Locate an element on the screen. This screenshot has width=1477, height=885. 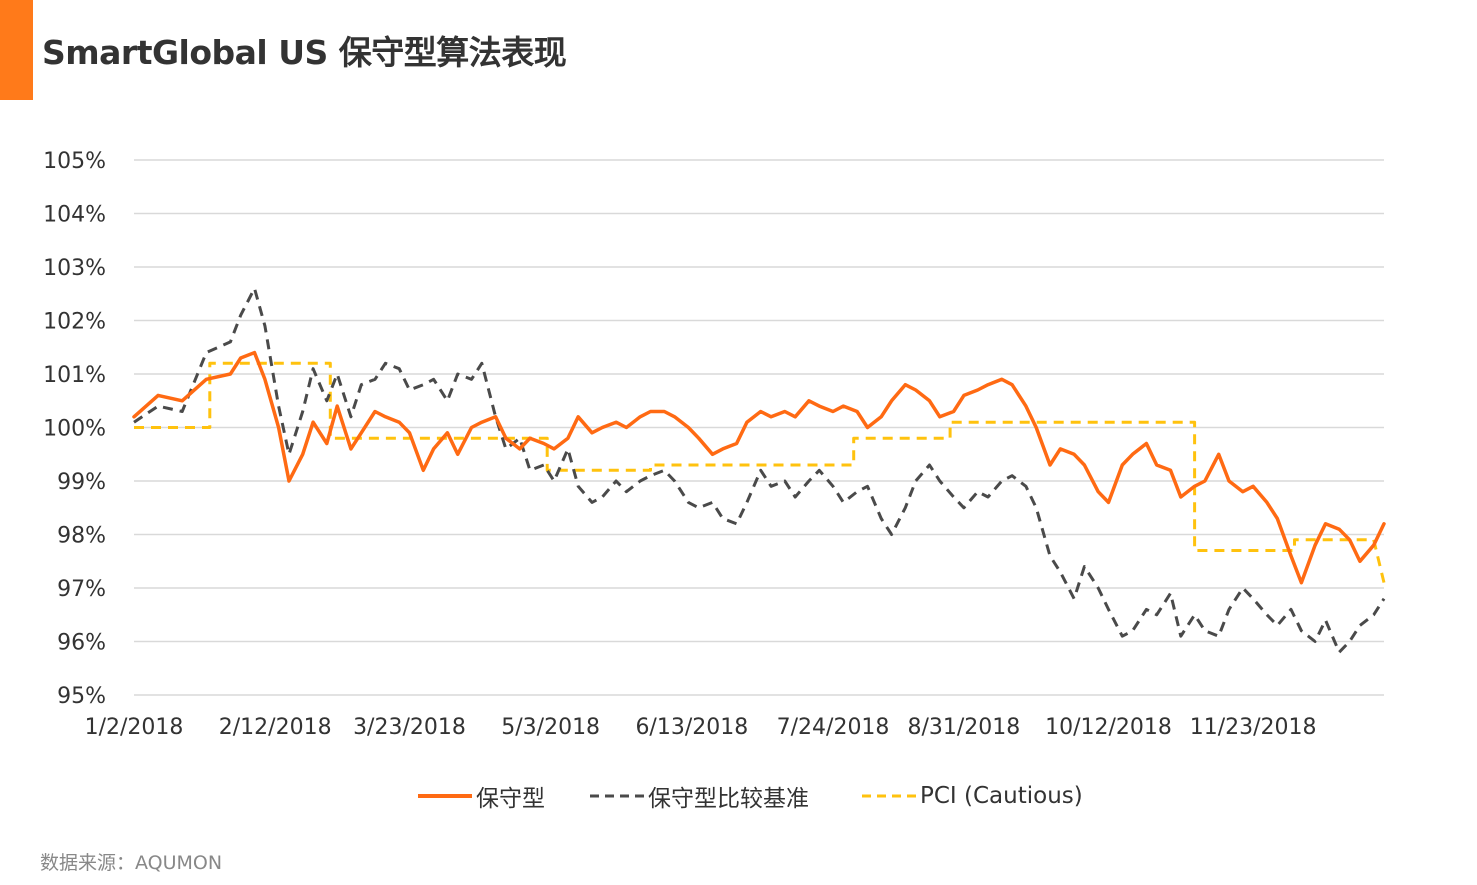
legend-label-portfolio: 保守型 is located at coordinates (510, 799).